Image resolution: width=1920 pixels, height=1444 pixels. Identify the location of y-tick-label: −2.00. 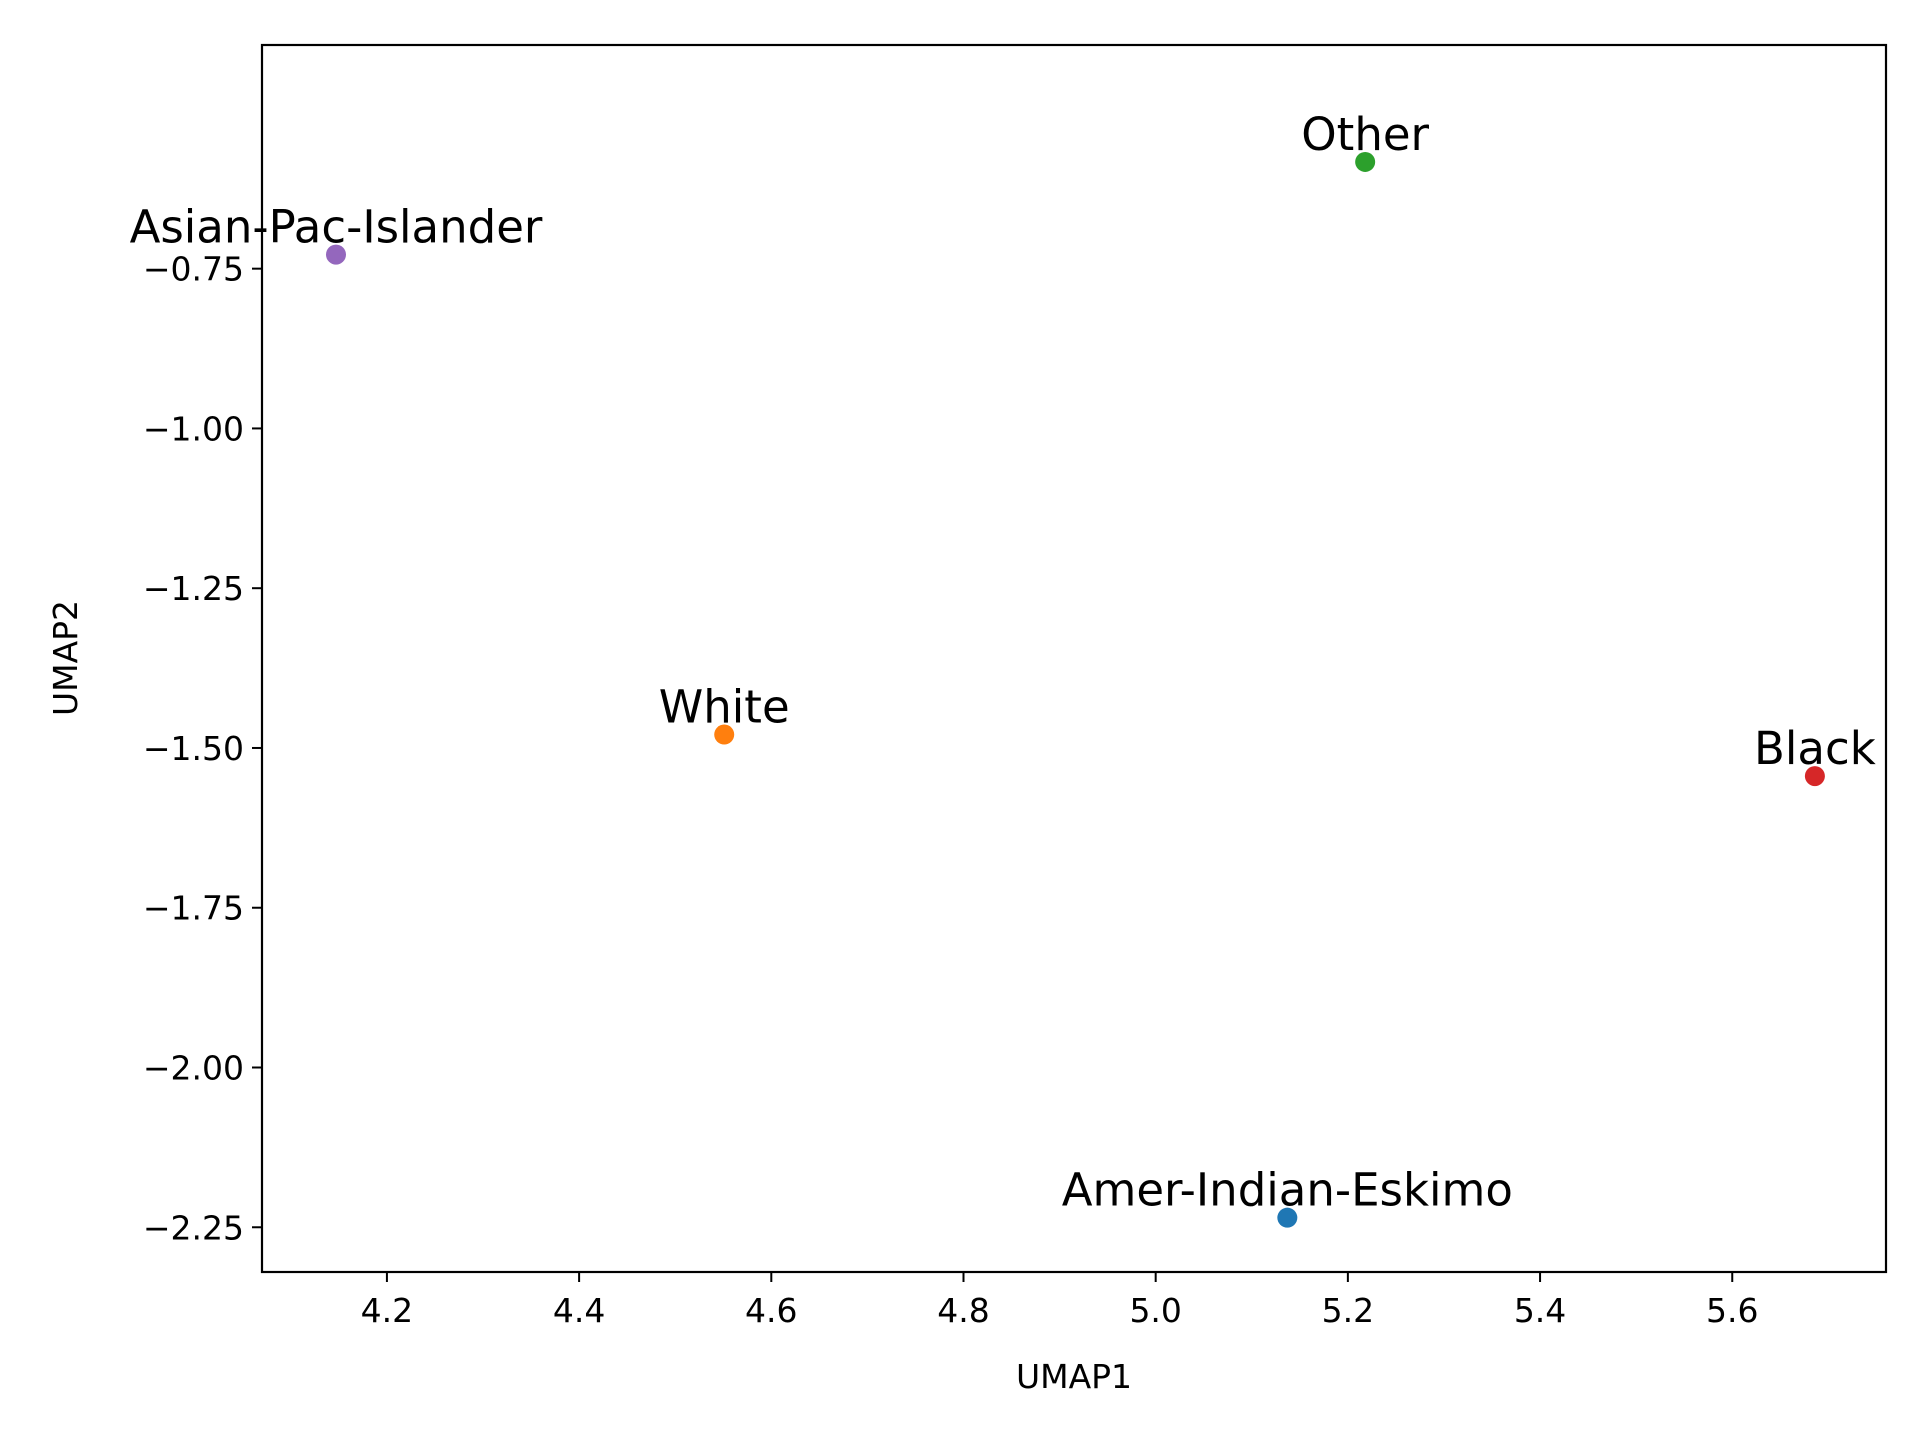
(193, 1068).